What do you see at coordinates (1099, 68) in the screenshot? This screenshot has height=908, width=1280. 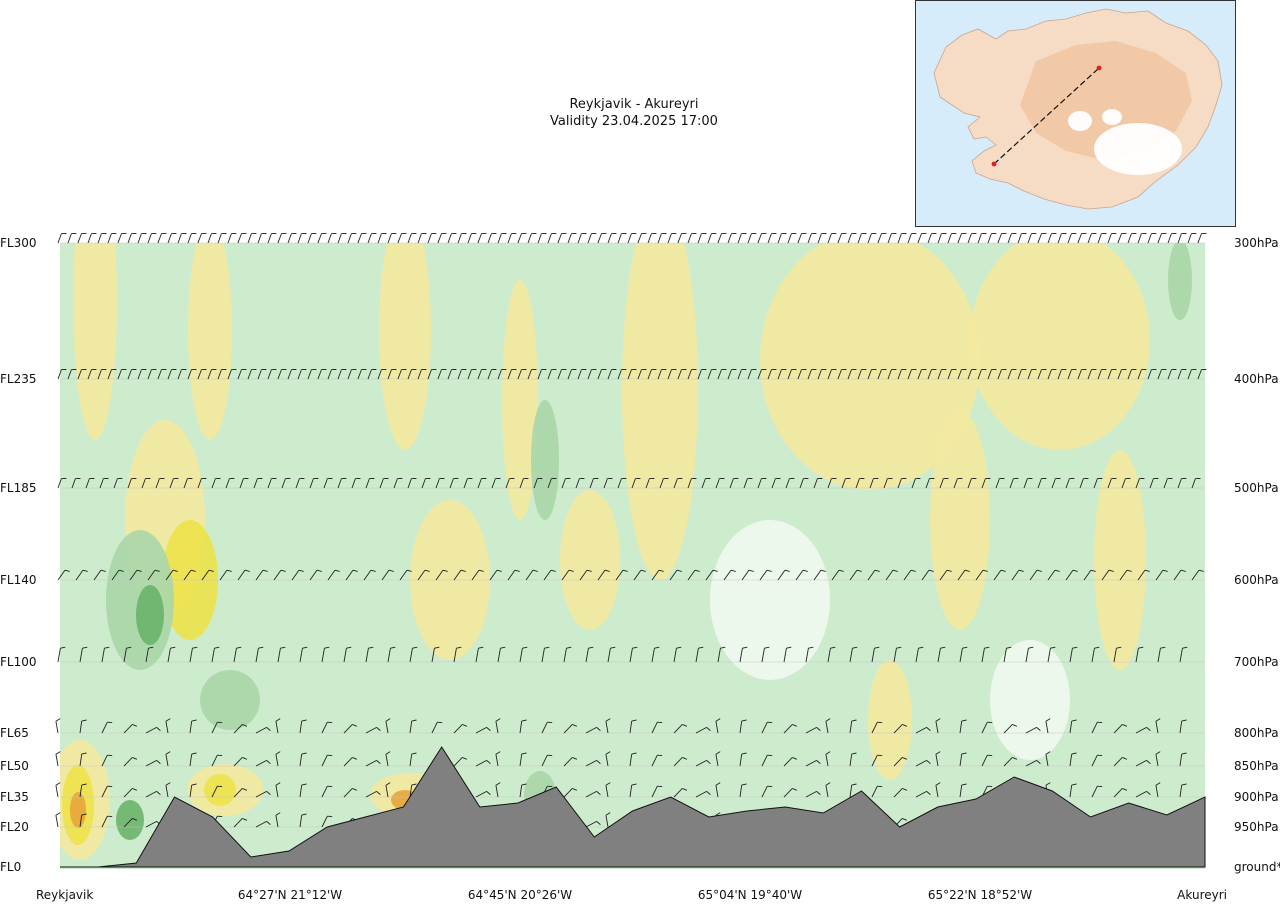 I see `route-end-marker` at bounding box center [1099, 68].